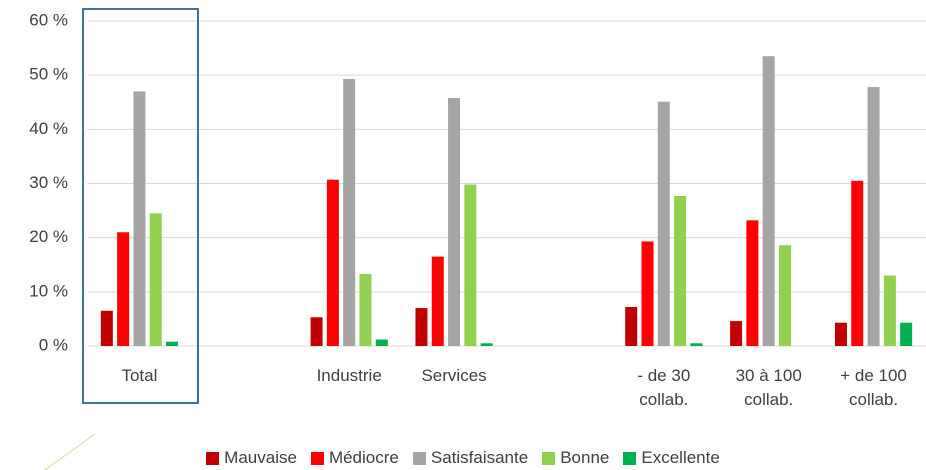 Image resolution: width=926 pixels, height=470 pixels. I want to click on x-tick-label: - de 30 collab., so click(664, 387).